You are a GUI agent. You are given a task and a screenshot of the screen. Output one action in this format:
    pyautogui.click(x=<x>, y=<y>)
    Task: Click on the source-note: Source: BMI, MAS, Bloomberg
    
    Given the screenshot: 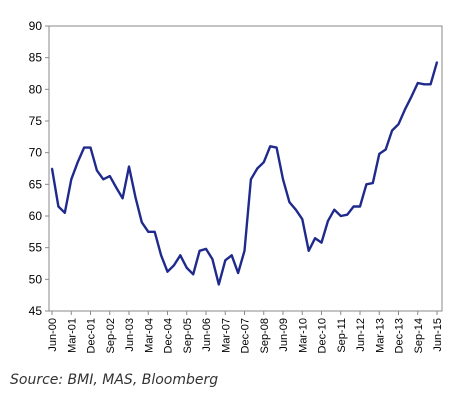 What is the action you would take?
    pyautogui.click(x=114, y=380)
    